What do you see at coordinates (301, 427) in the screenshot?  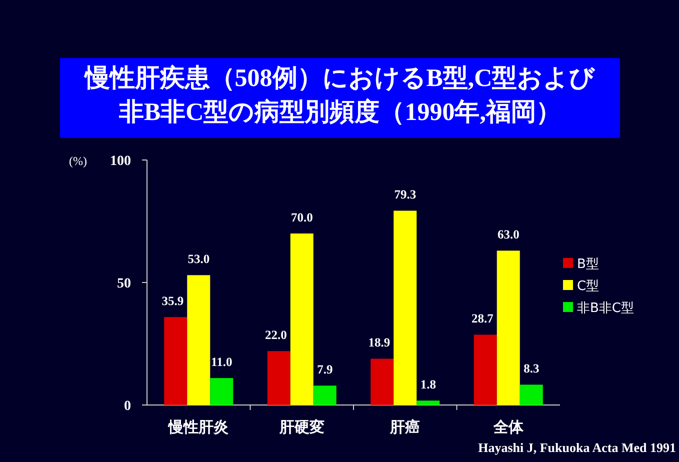 I see `x-tick-label: 肝硬変` at bounding box center [301, 427].